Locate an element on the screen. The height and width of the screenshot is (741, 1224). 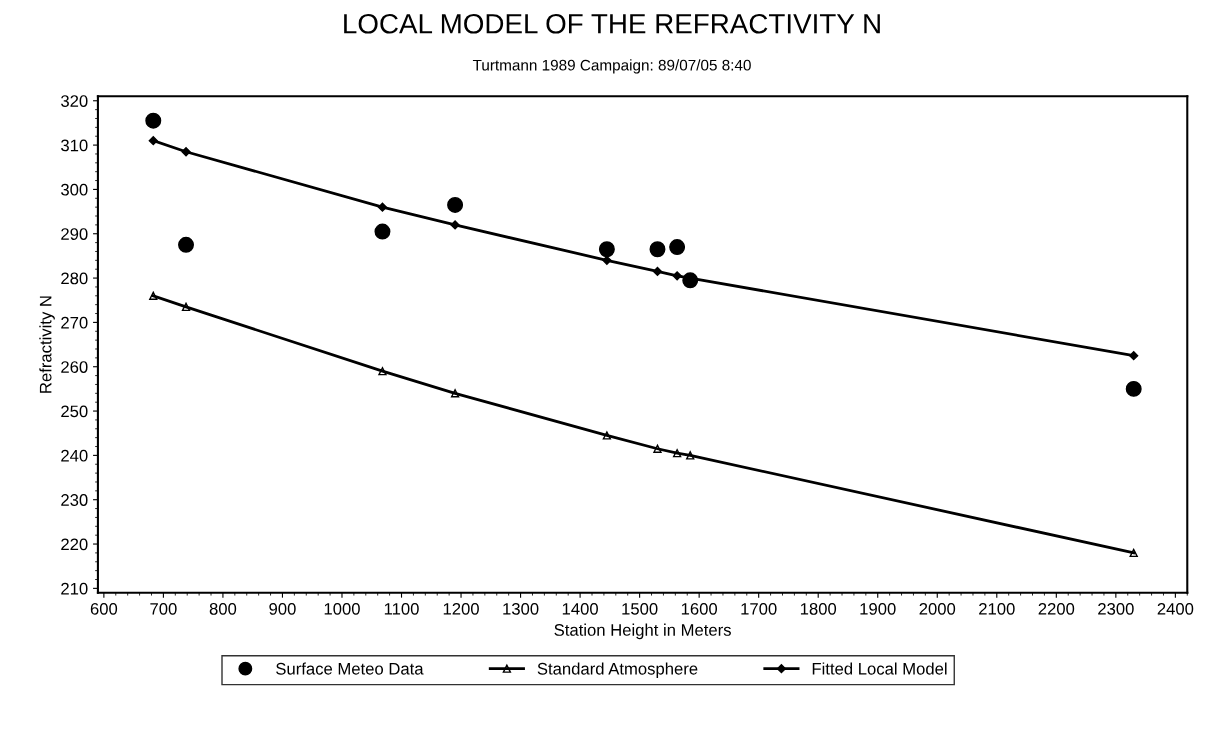
chart-subtitle: Turtmann 1989 Campaign: 89/07/05 8:40 is located at coordinates (611, 66).